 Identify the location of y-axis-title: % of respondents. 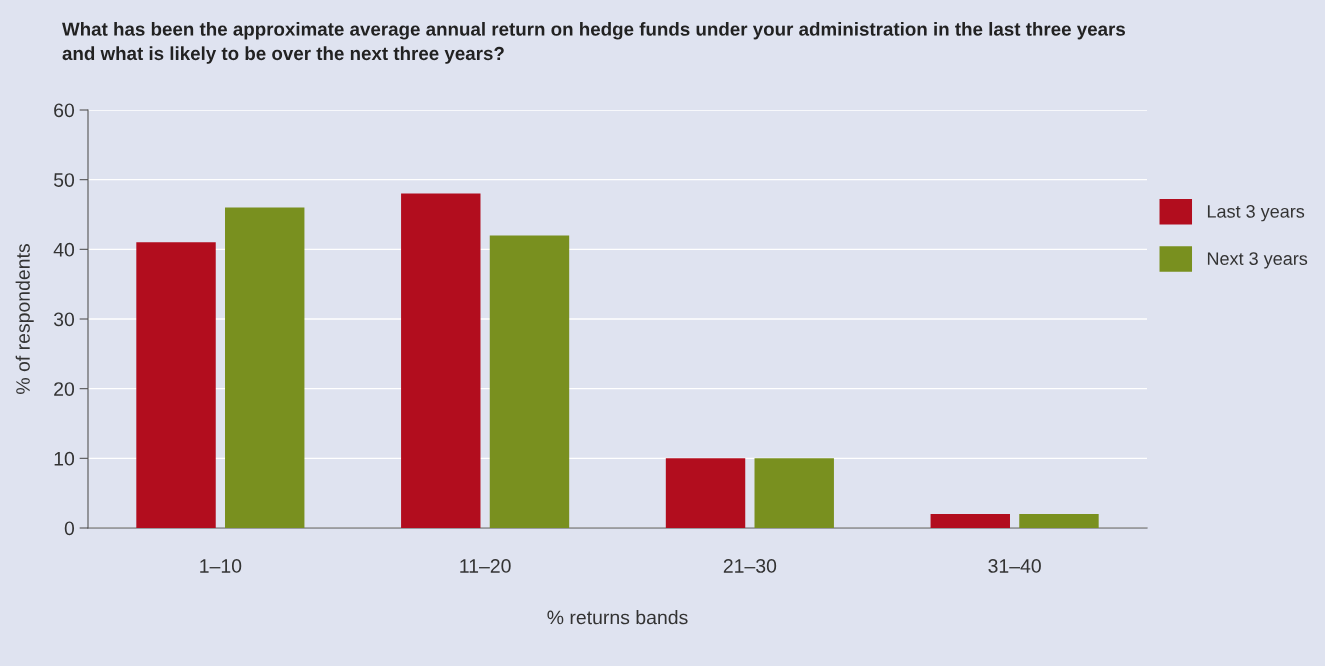
(24, 319).